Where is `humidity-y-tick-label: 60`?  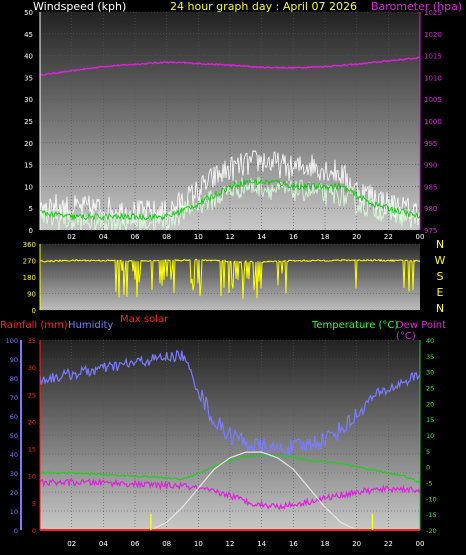 humidity-y-tick-label: 60 is located at coordinates (14, 417).